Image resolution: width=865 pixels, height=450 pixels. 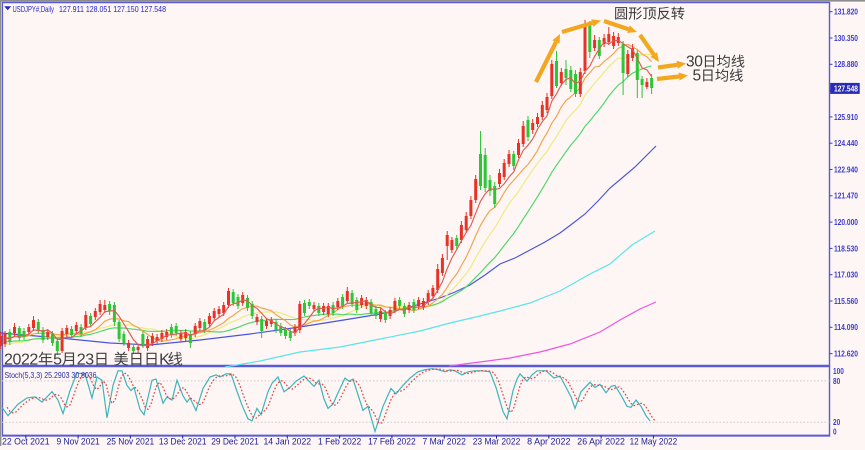 What do you see at coordinates (846, 327) in the screenshot?
I see `svg-text: 114.090` at bounding box center [846, 327].